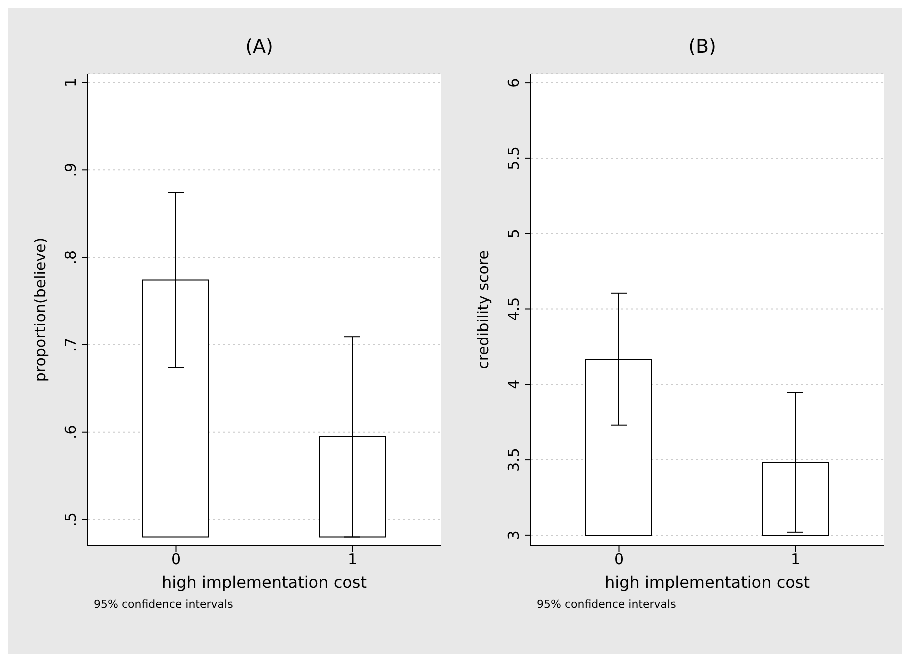 The image size is (910, 662). Describe the element at coordinates (40, 310) in the screenshot. I see `y-axis-title: proportion(believe)` at that location.